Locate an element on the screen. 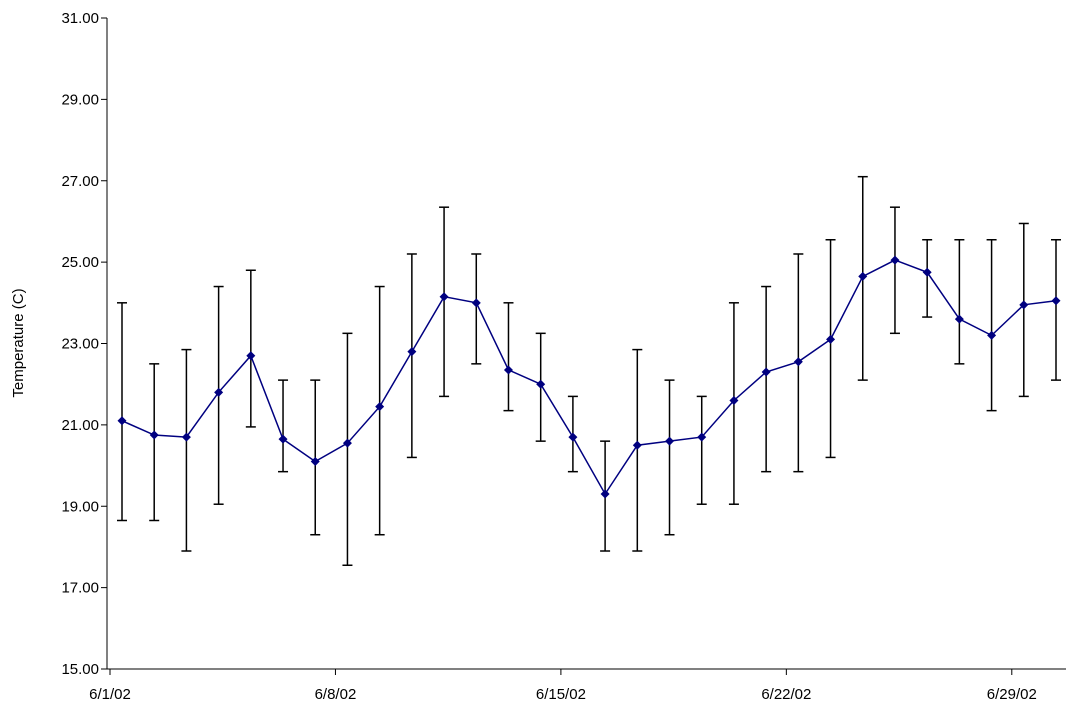  x-tick-label: 6/22/02 is located at coordinates (786, 694).